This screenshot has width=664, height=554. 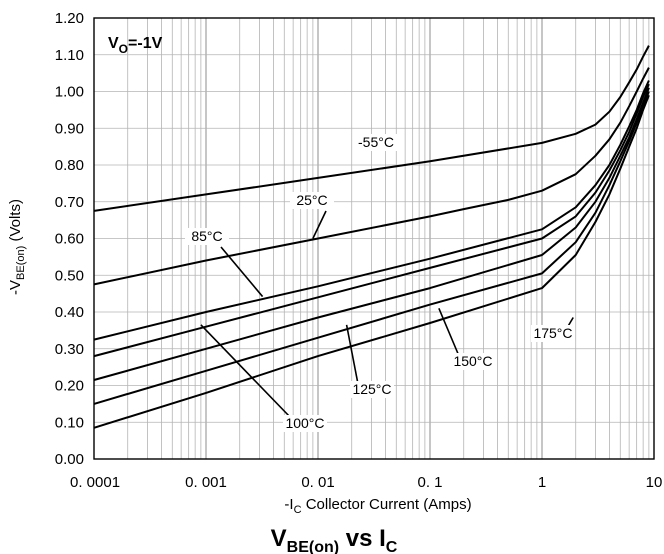 I want to click on annotation-label: 125°C, so click(x=371, y=389).